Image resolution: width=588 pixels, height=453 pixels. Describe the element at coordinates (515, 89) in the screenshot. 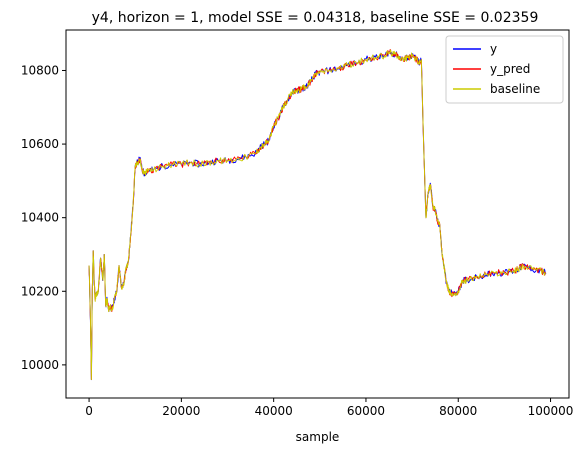

I see `legend-label-baseline: baseline` at that location.